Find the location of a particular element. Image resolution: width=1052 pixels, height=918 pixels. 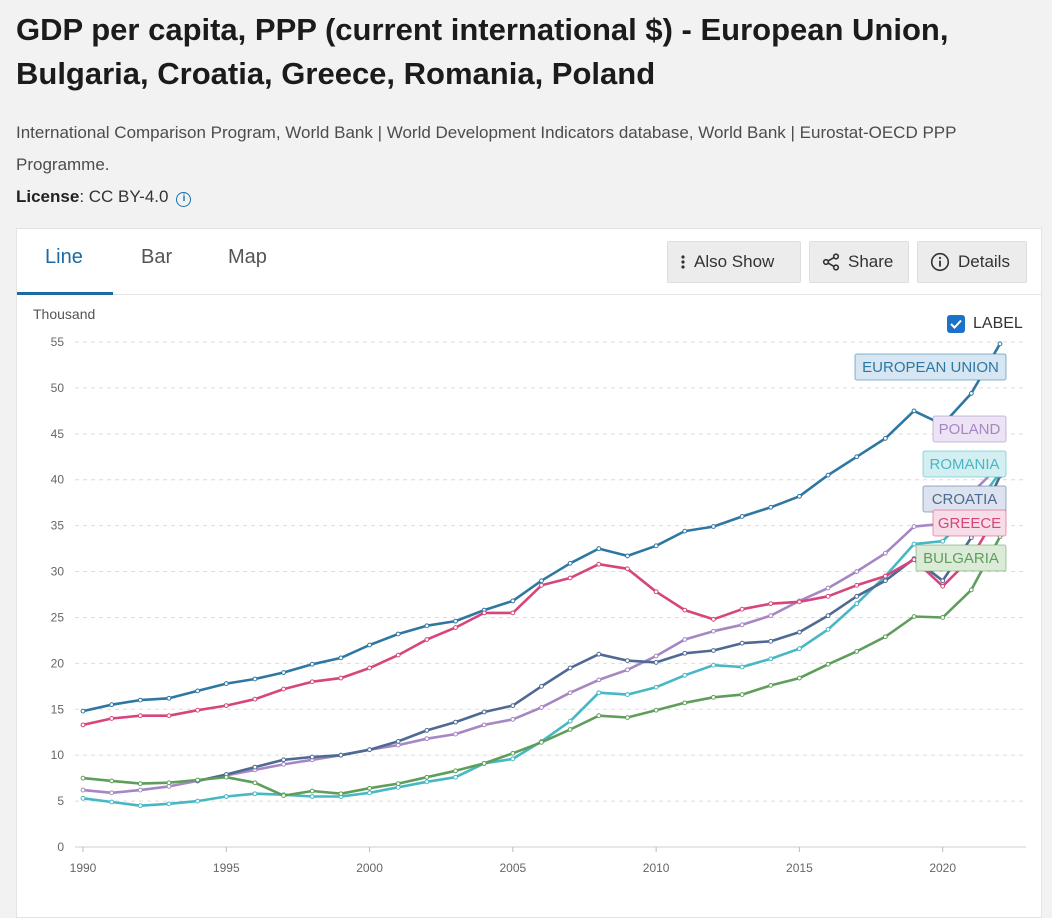

y-tick-label: 35 is located at coordinates (58, 526).